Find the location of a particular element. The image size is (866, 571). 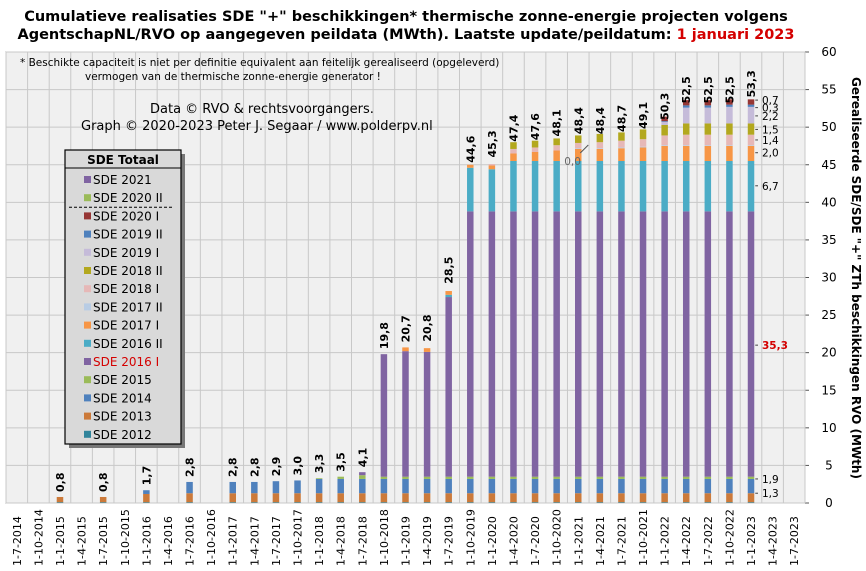

x-tick-label: 1-4-2017 is located at coordinates (254, 541).